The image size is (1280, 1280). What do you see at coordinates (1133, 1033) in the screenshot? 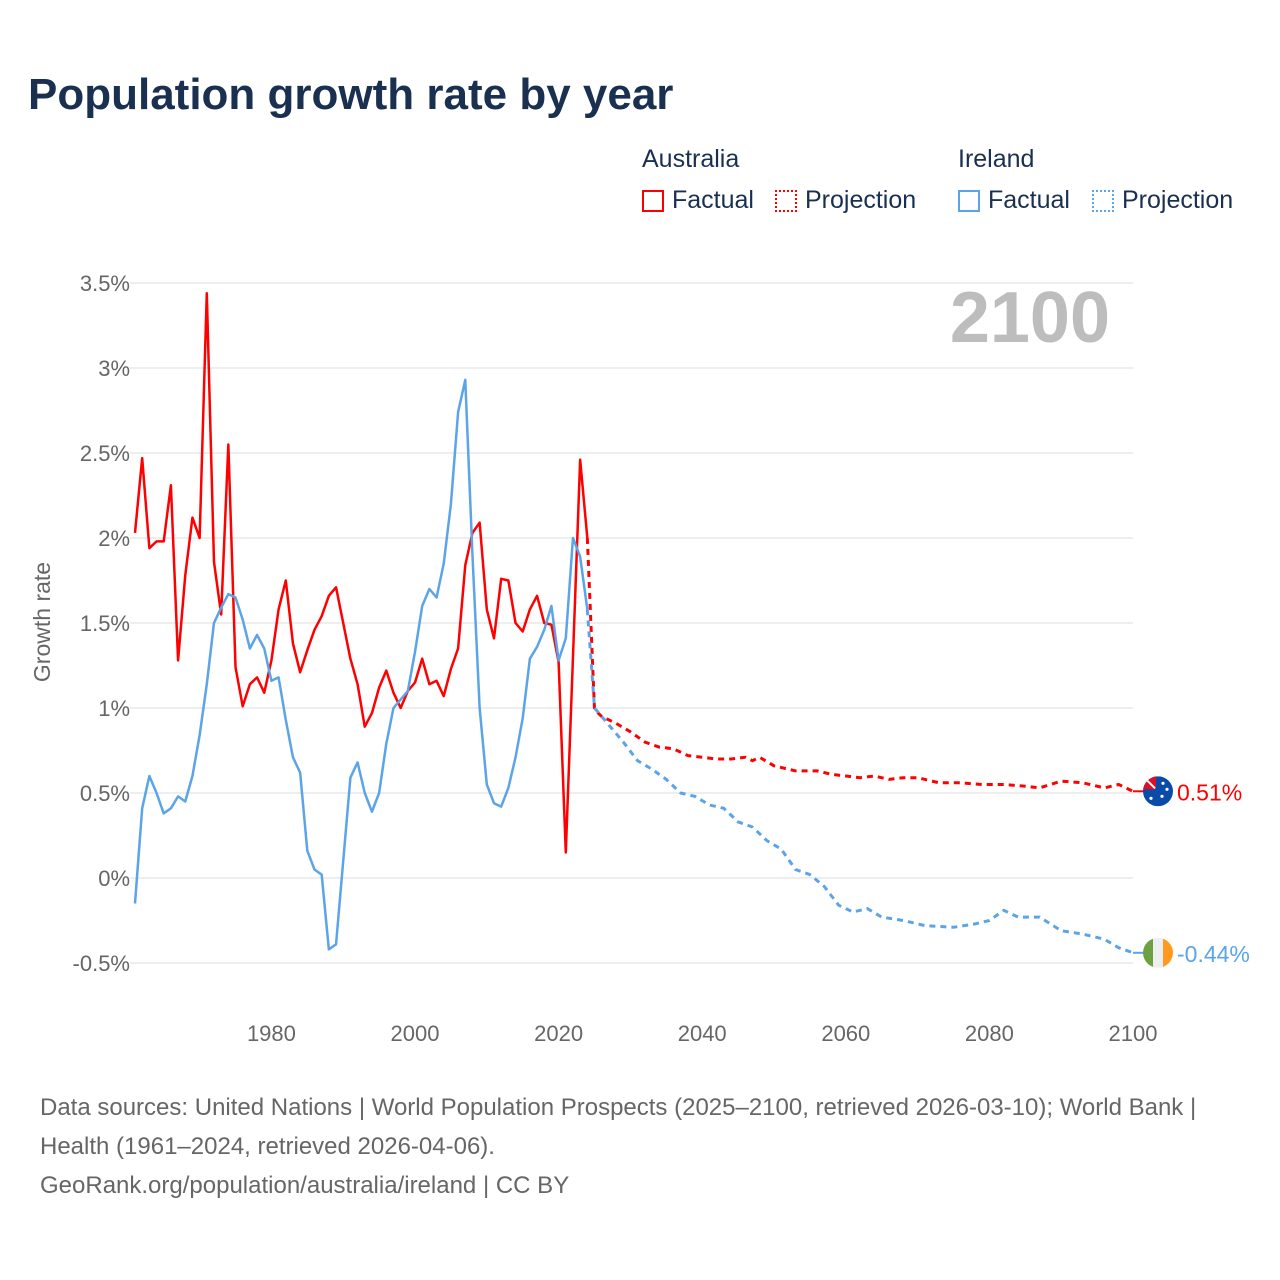
I see `x-tick-label: 2100` at bounding box center [1133, 1033].